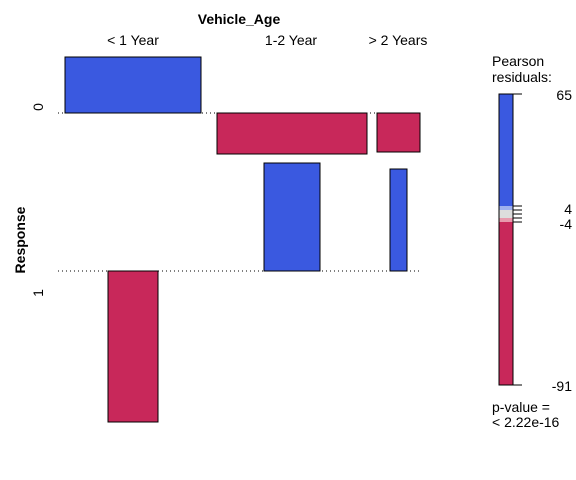  What do you see at coordinates (517, 239) in the screenshot?
I see `legend-ticks` at bounding box center [517, 239].